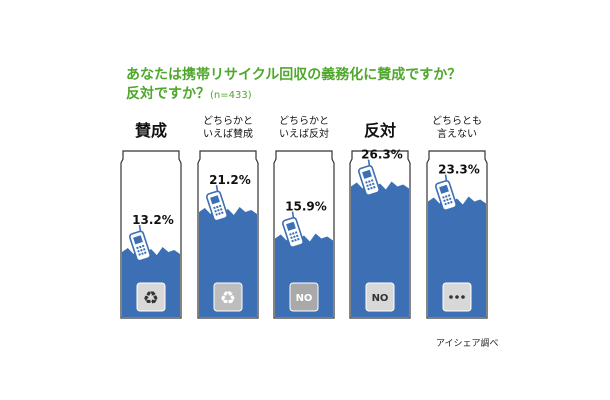  What do you see at coordinates (168, 94) in the screenshot?
I see `title-line-2: 反対ですか？` at bounding box center [168, 94].